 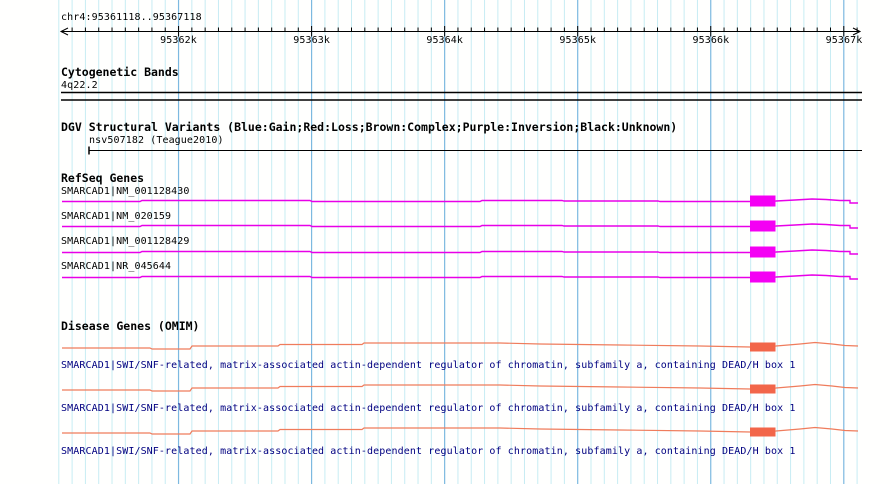 What do you see at coordinates (445, 40) in the screenshot?
I see `axis-tick-label: 95364k` at bounding box center [445, 40].